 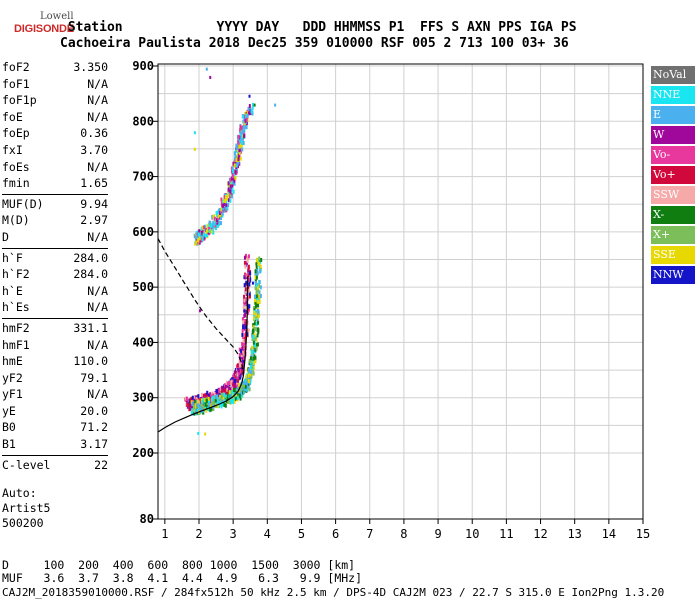 What do you see at coordinates (673, 115) in the screenshot?
I see `legend-entry: E` at bounding box center [673, 115].